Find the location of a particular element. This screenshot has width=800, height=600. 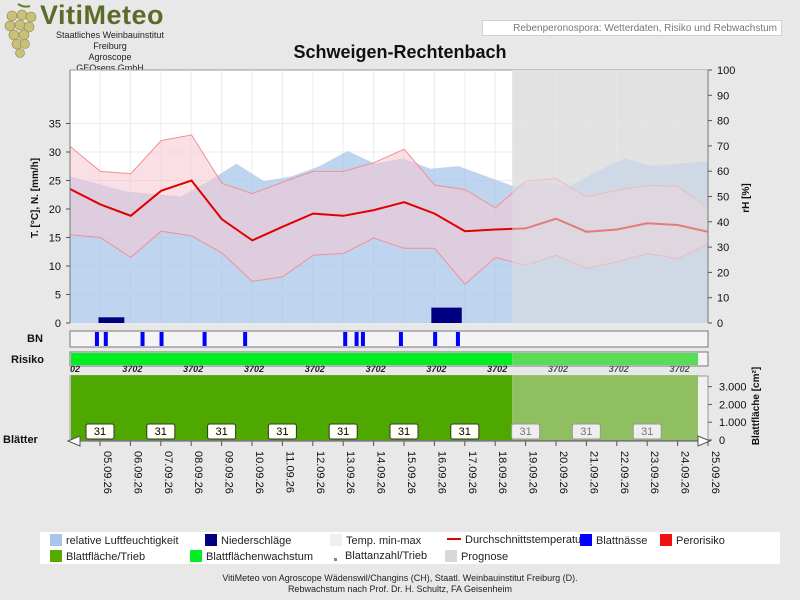

y-left-tick-label: 20 is located at coordinates (55, 210).